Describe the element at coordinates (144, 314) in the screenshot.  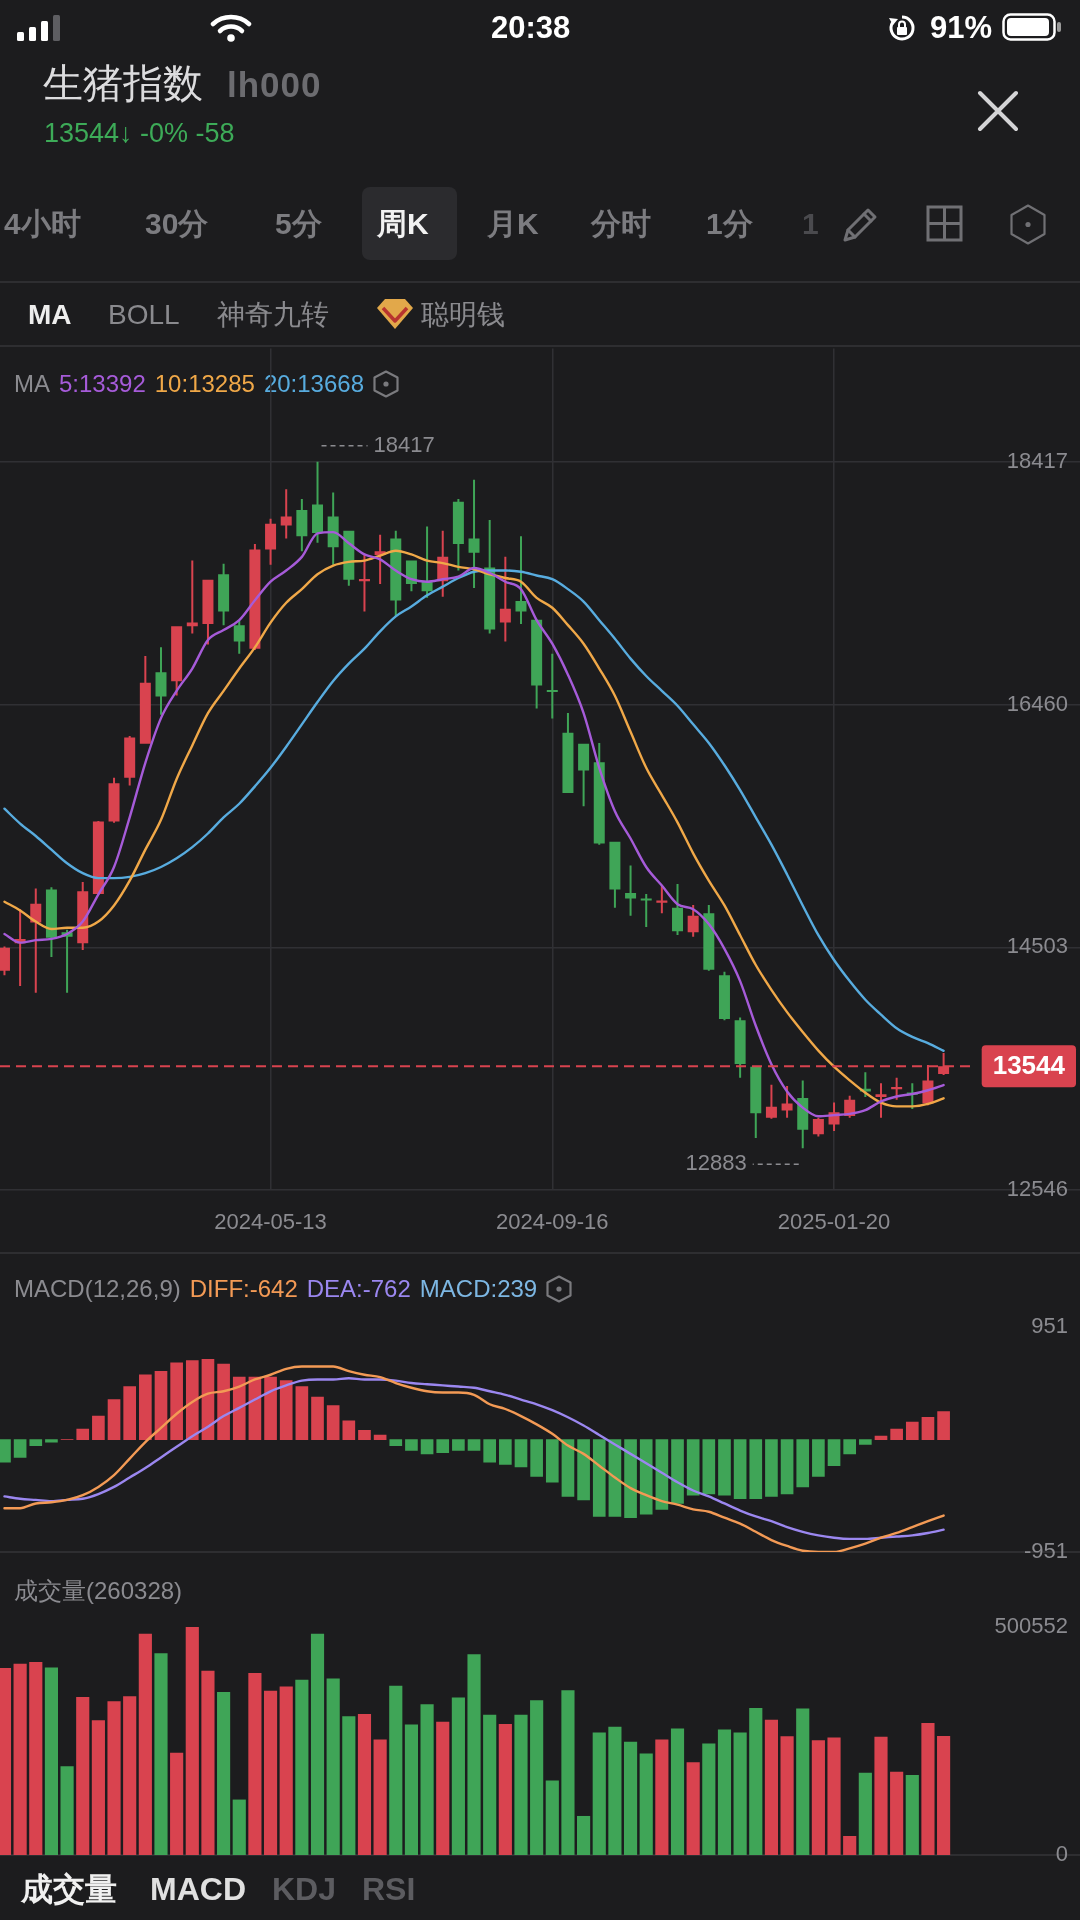
I see `text: BOLL` at that location.